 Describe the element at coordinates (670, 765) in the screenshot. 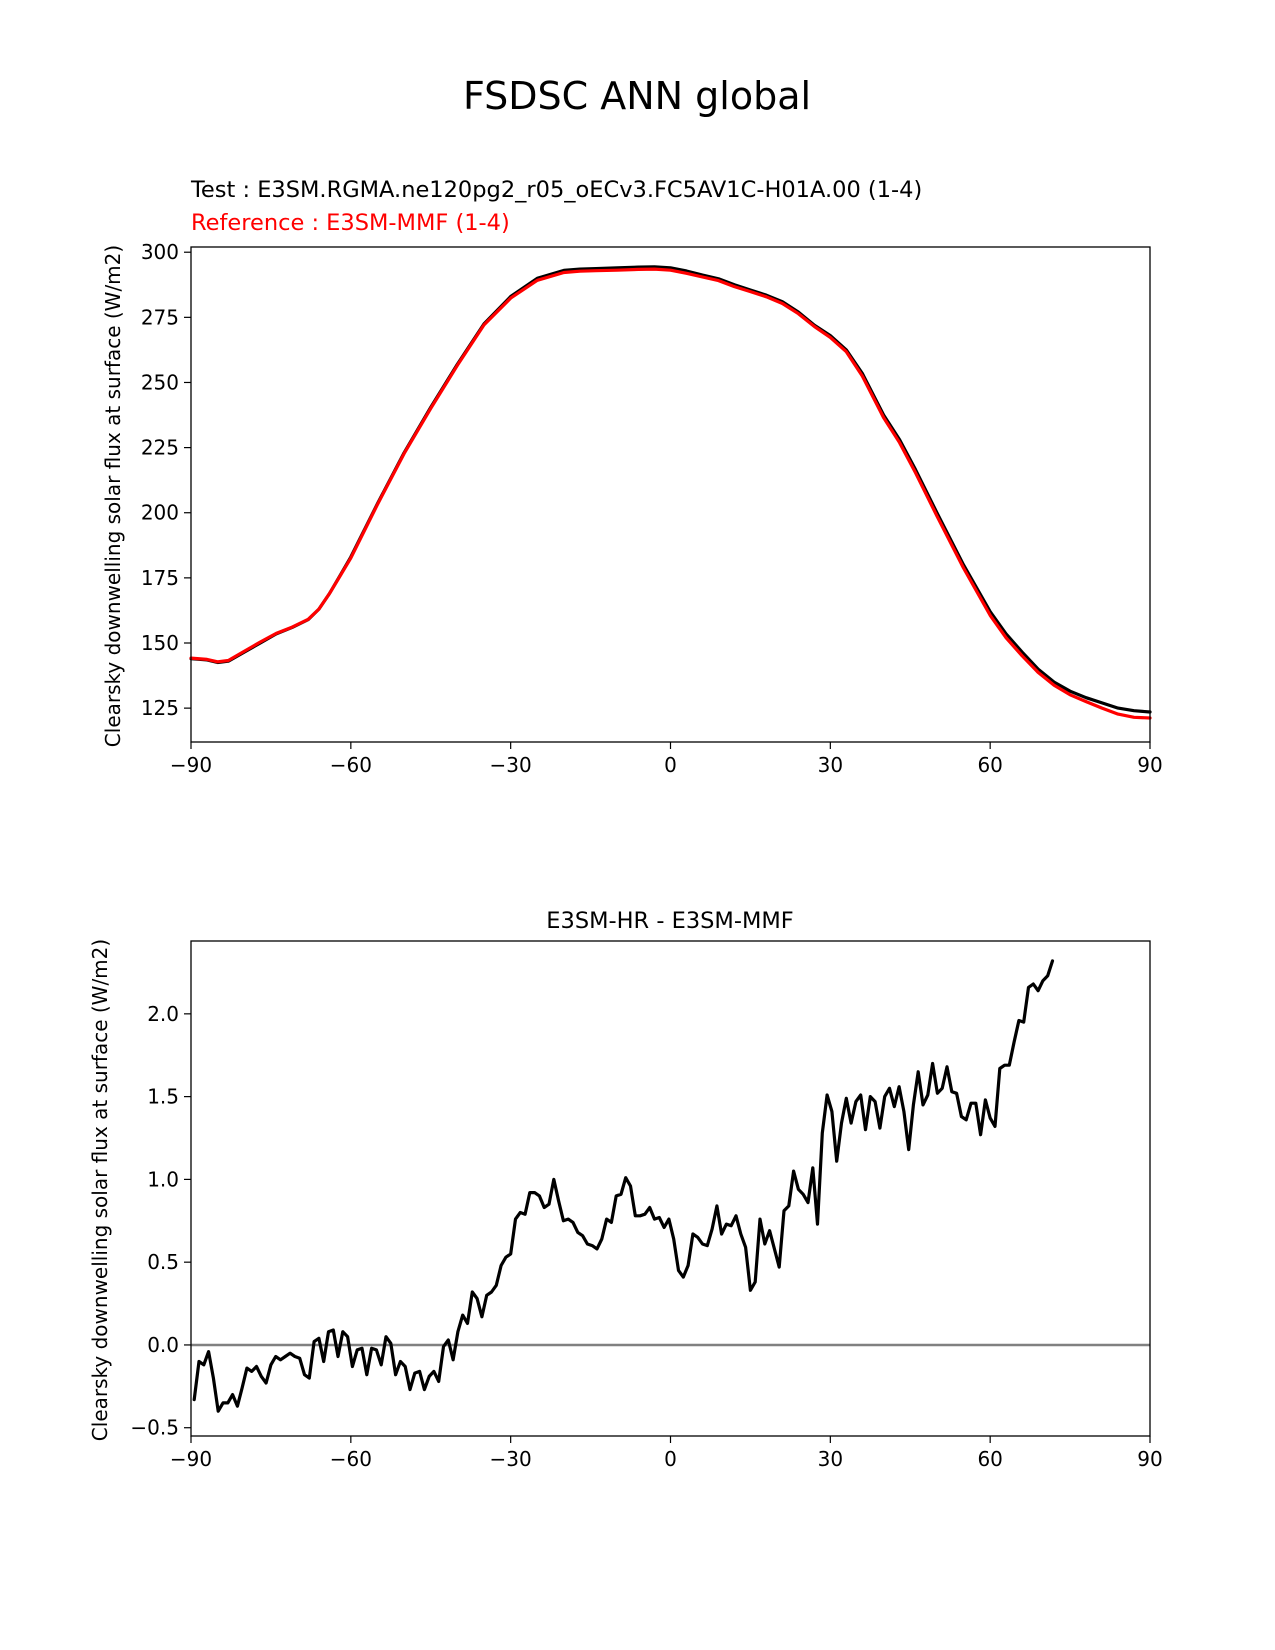

I see `top-xtick-label: 0` at that location.